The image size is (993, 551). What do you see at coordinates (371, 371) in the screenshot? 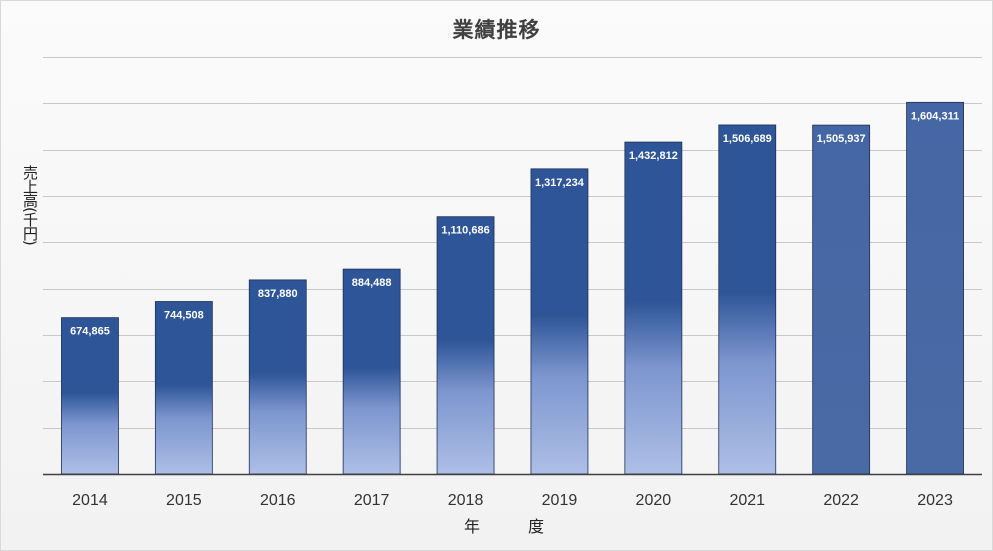
I see `bar-2017` at bounding box center [371, 371].